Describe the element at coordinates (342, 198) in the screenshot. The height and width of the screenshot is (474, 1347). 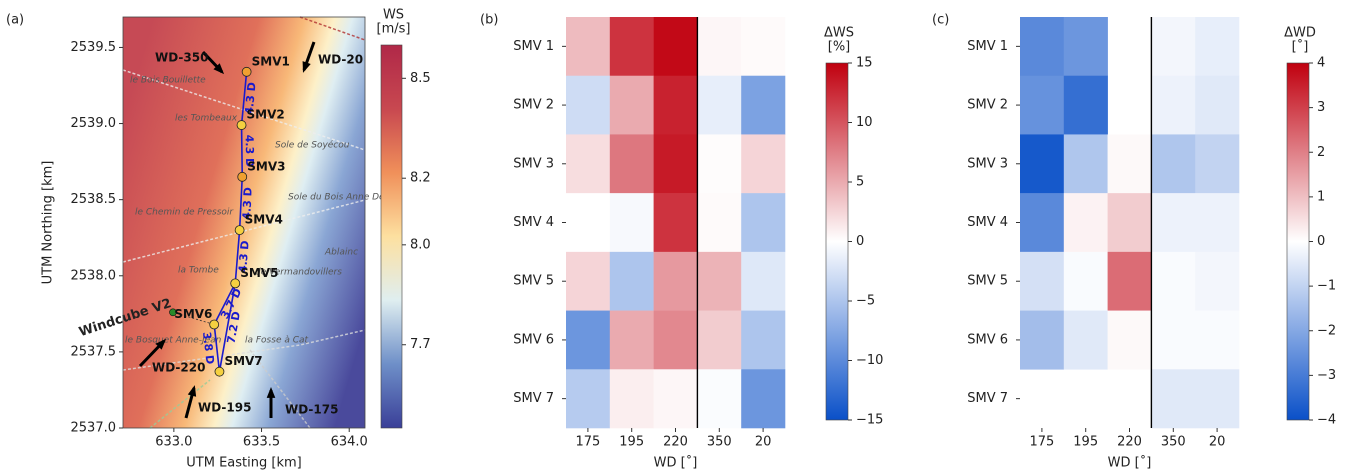
I see `place-name: Sole du Bois Anne Dege` at that location.